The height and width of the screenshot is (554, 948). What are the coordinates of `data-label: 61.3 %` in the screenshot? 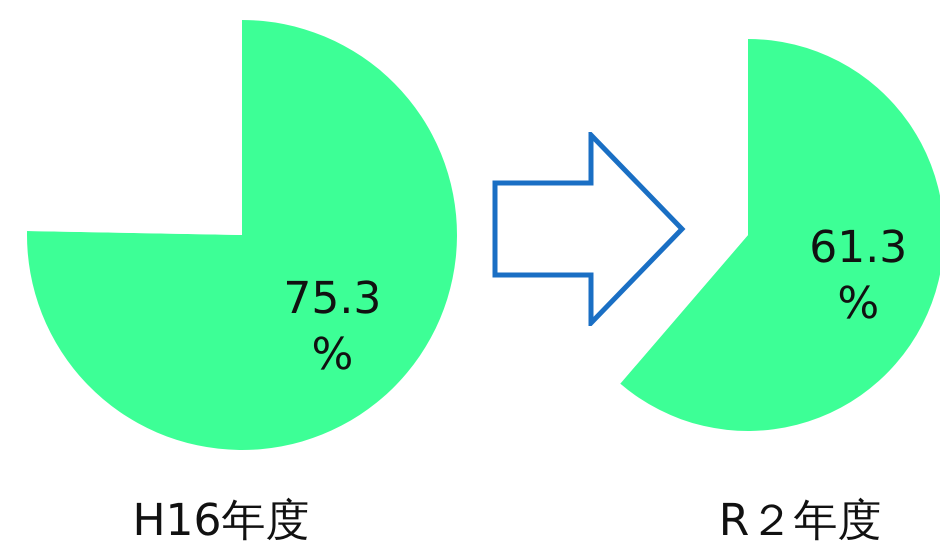 It's located at (858, 275).